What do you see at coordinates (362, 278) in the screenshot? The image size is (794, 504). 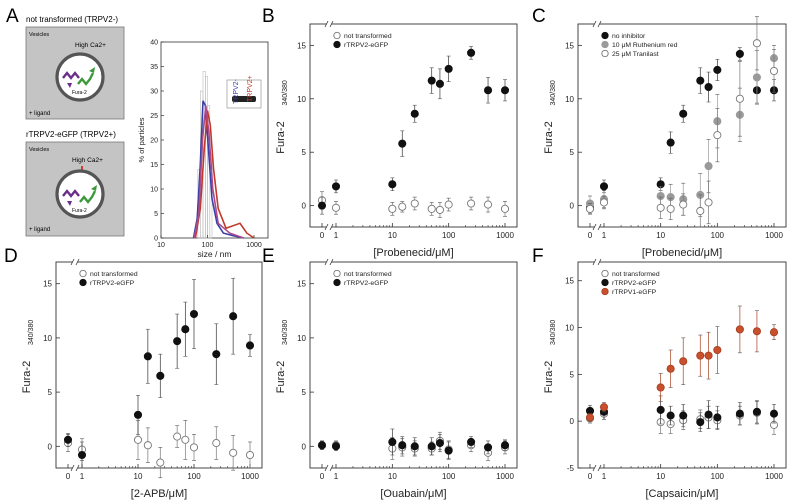 I see `legend: not transformed rTRPV2-eGFP` at bounding box center [362, 278].